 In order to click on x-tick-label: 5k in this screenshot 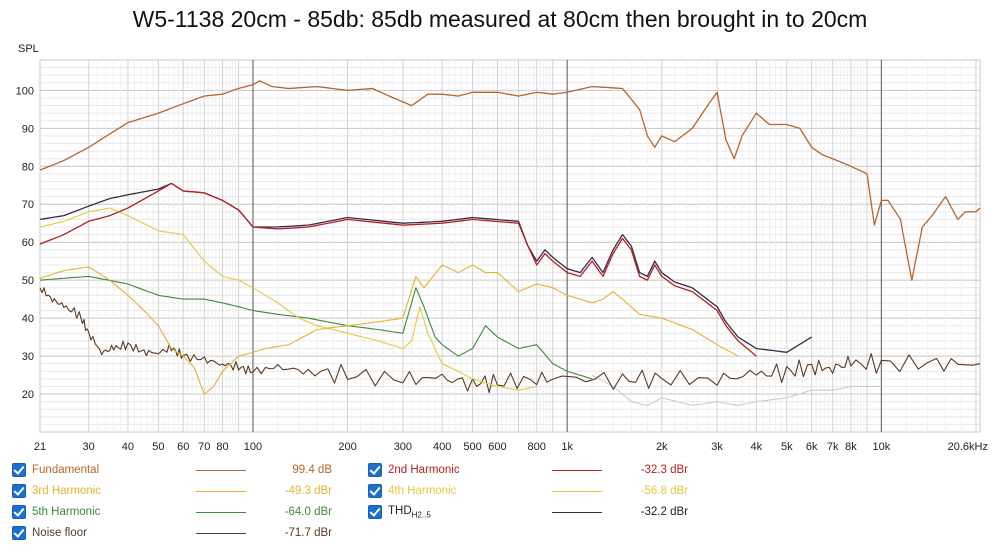, I will do `click(787, 447)`.